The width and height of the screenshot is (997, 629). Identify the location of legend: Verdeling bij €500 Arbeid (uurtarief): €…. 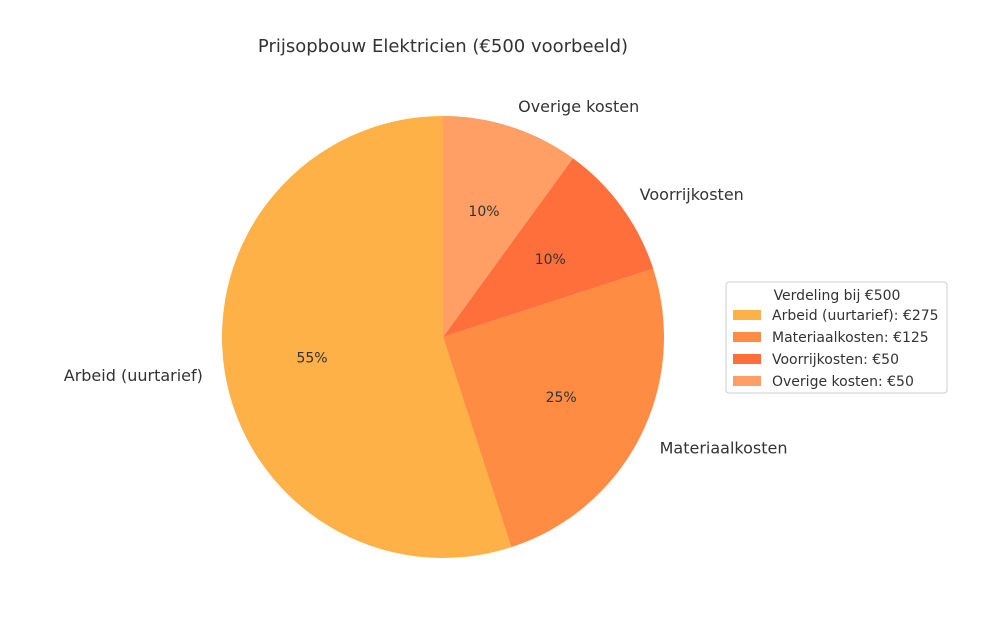
(836, 337).